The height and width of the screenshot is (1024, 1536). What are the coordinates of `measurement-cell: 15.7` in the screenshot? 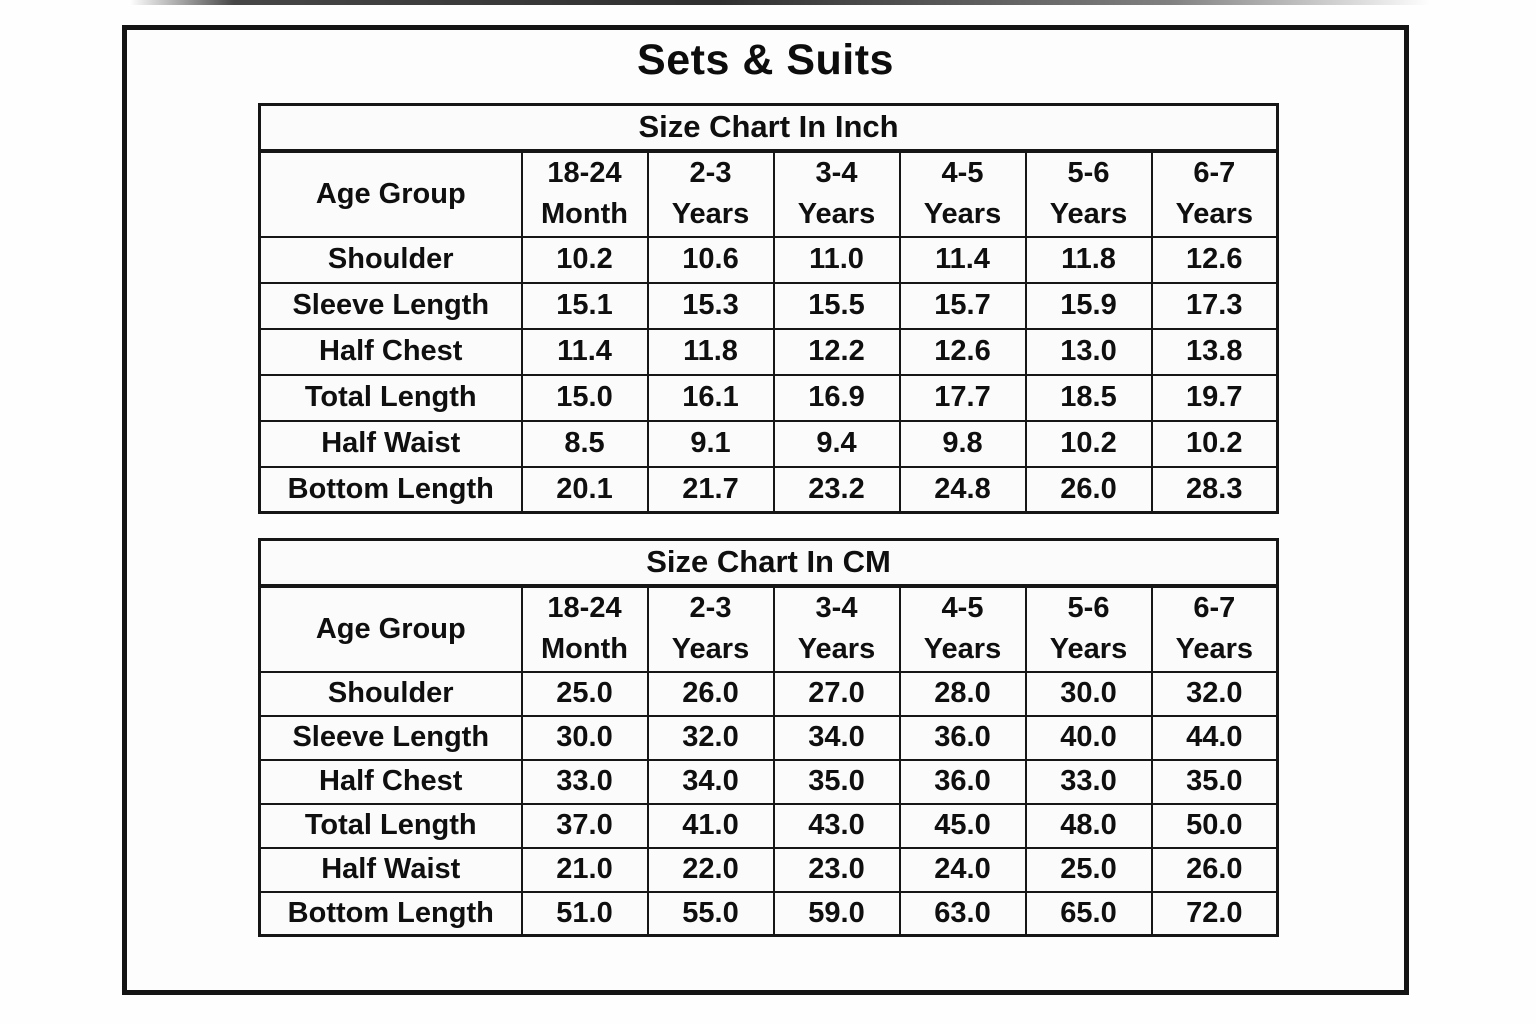 It's located at (962, 305).